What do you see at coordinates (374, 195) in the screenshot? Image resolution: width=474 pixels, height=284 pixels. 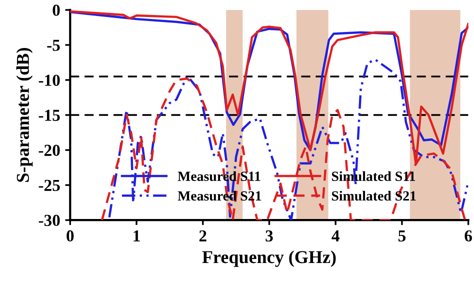 I see `legend-label: Simulated S21` at bounding box center [374, 195].